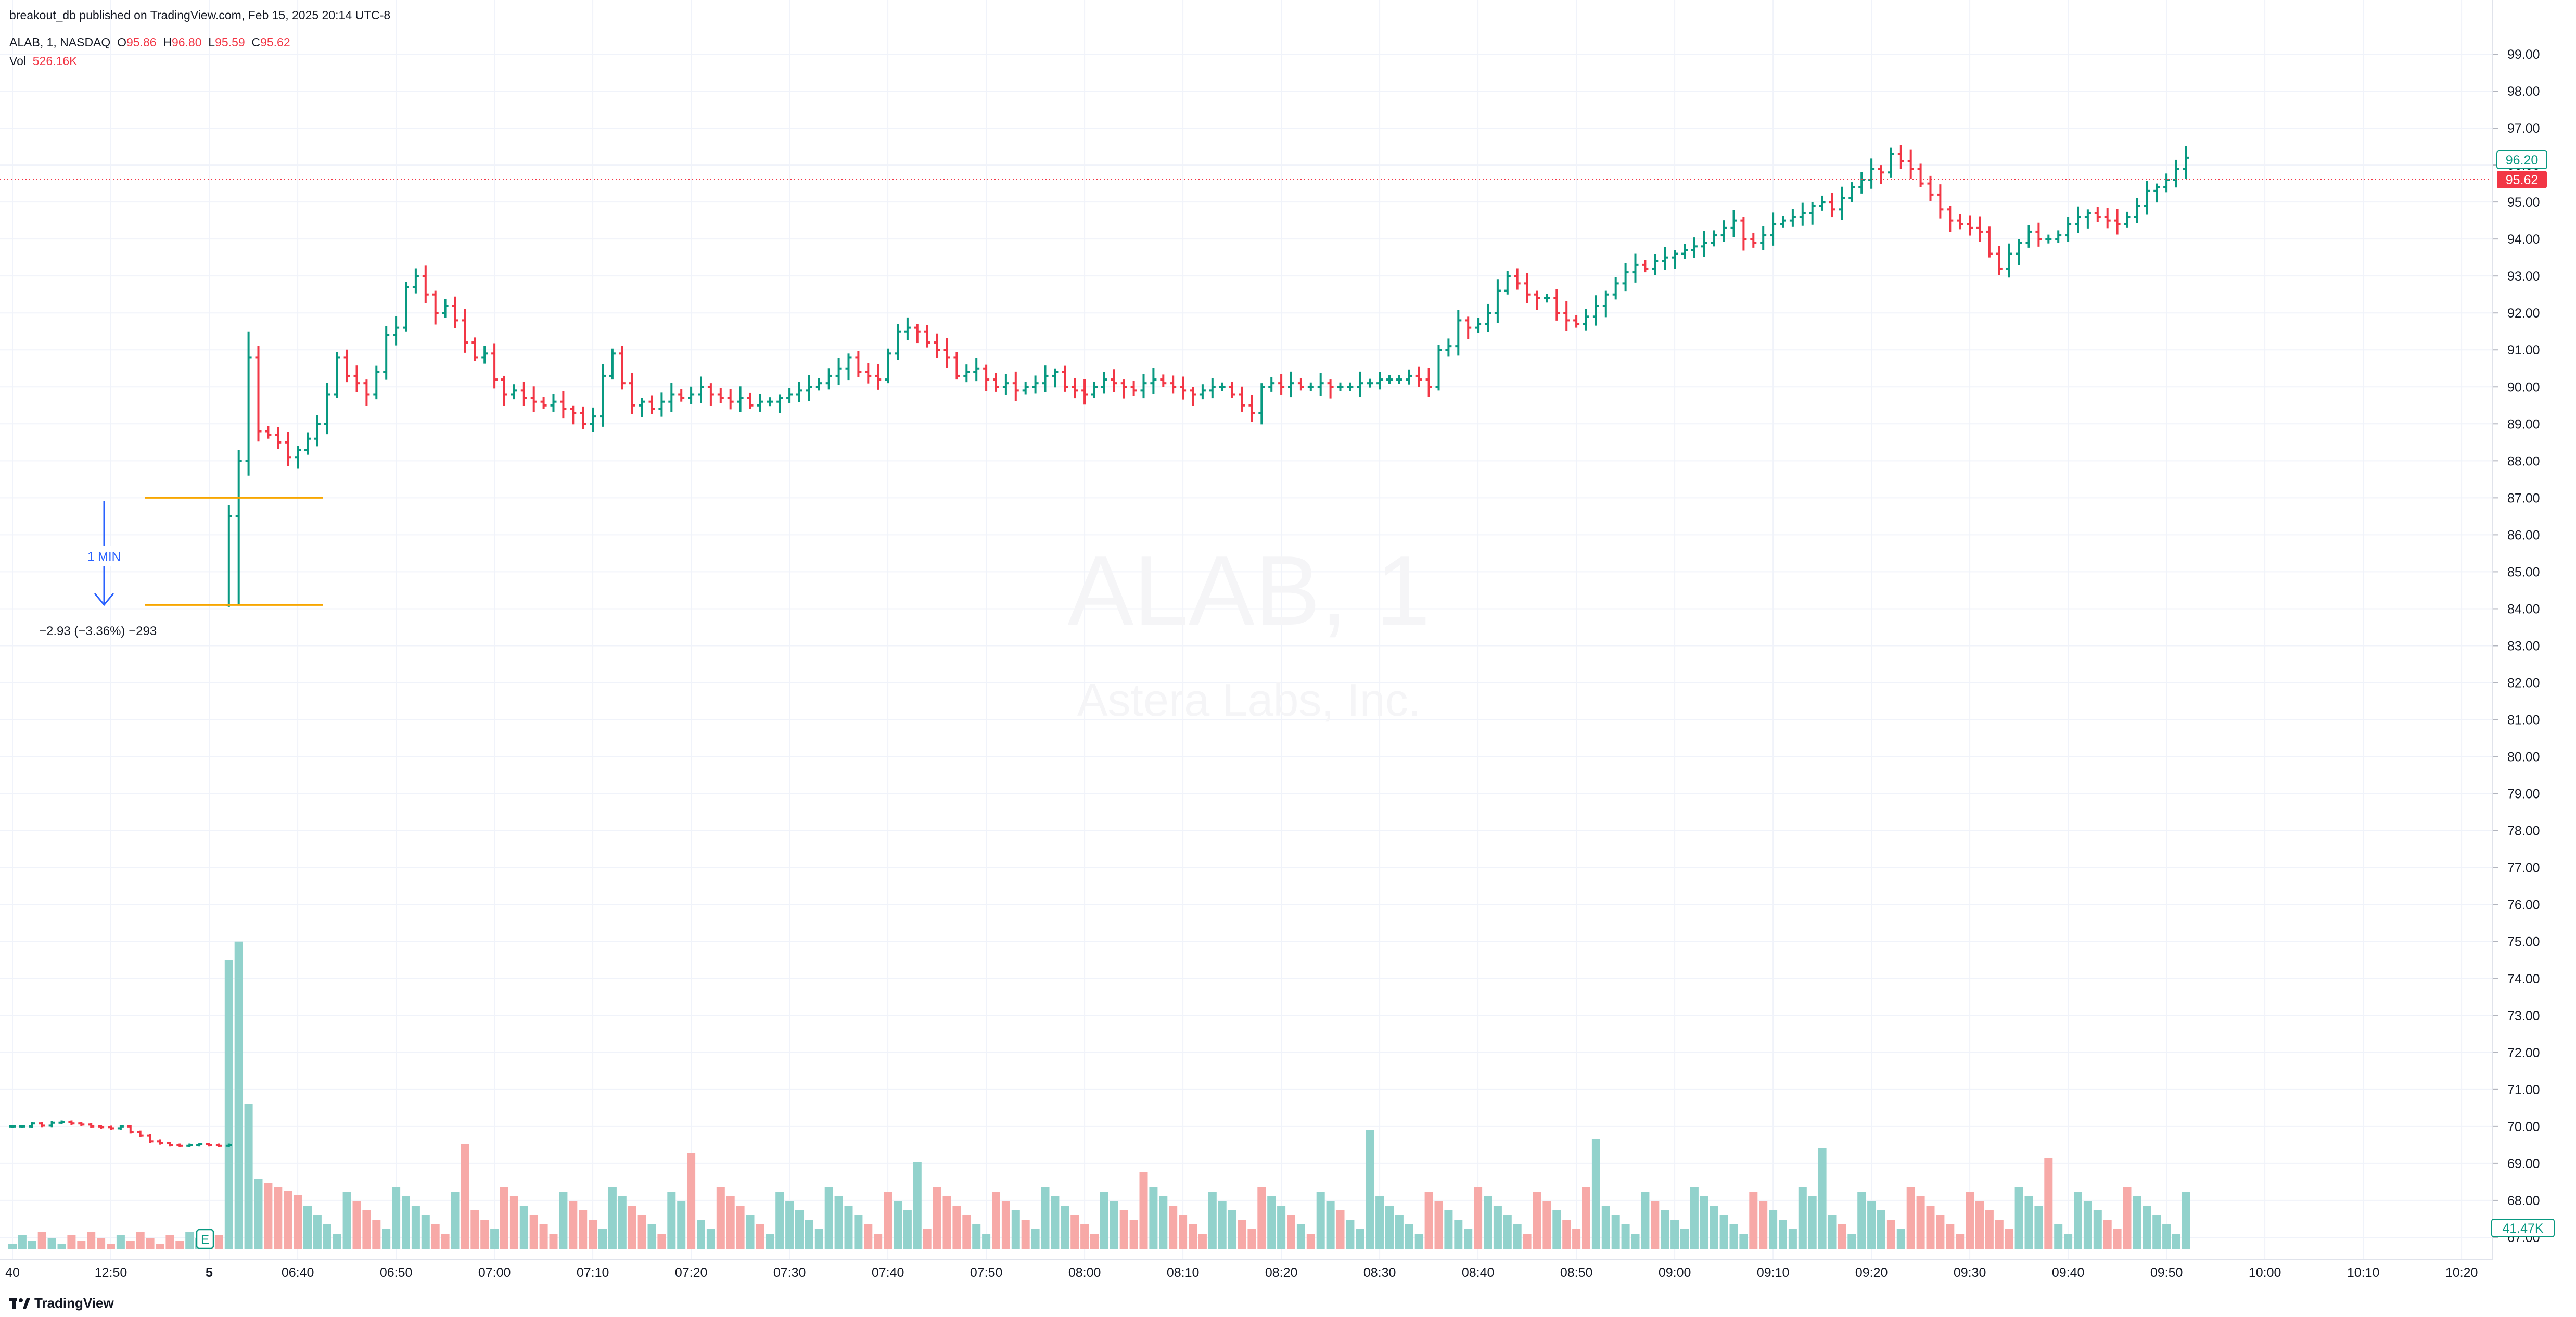 The width and height of the screenshot is (2576, 1317). What do you see at coordinates (74, 1303) in the screenshot?
I see `tradingview-brand-label: TradingView` at bounding box center [74, 1303].